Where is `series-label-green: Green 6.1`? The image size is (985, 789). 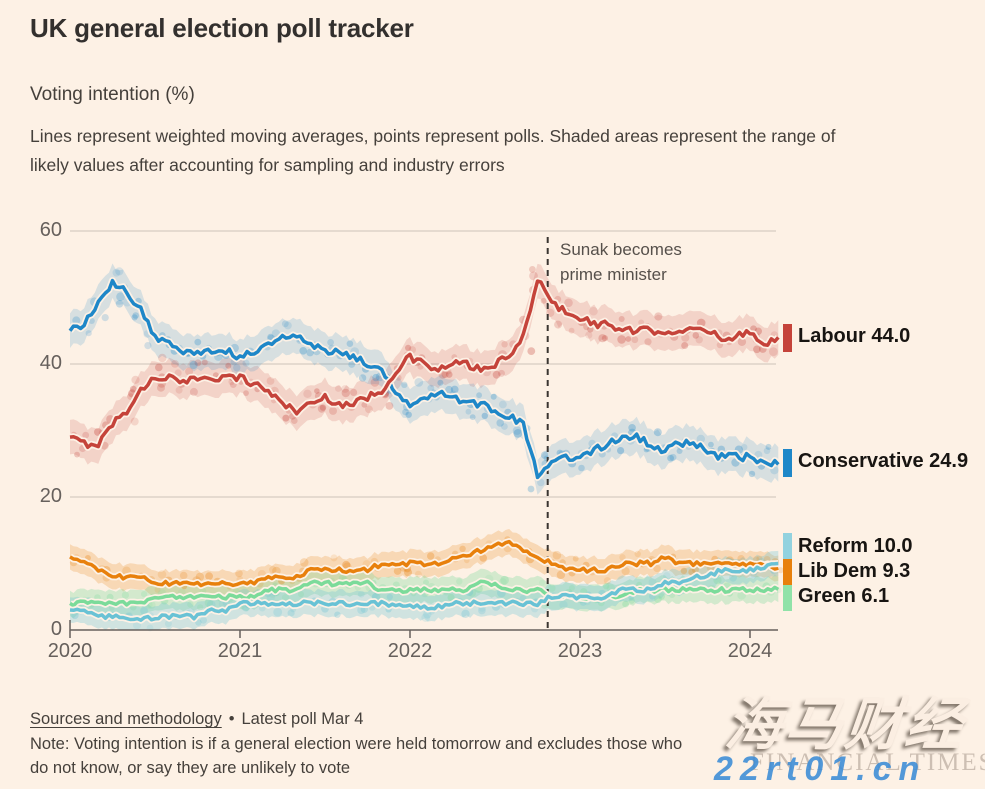
series-label-green: Green 6.1 is located at coordinates (844, 596).